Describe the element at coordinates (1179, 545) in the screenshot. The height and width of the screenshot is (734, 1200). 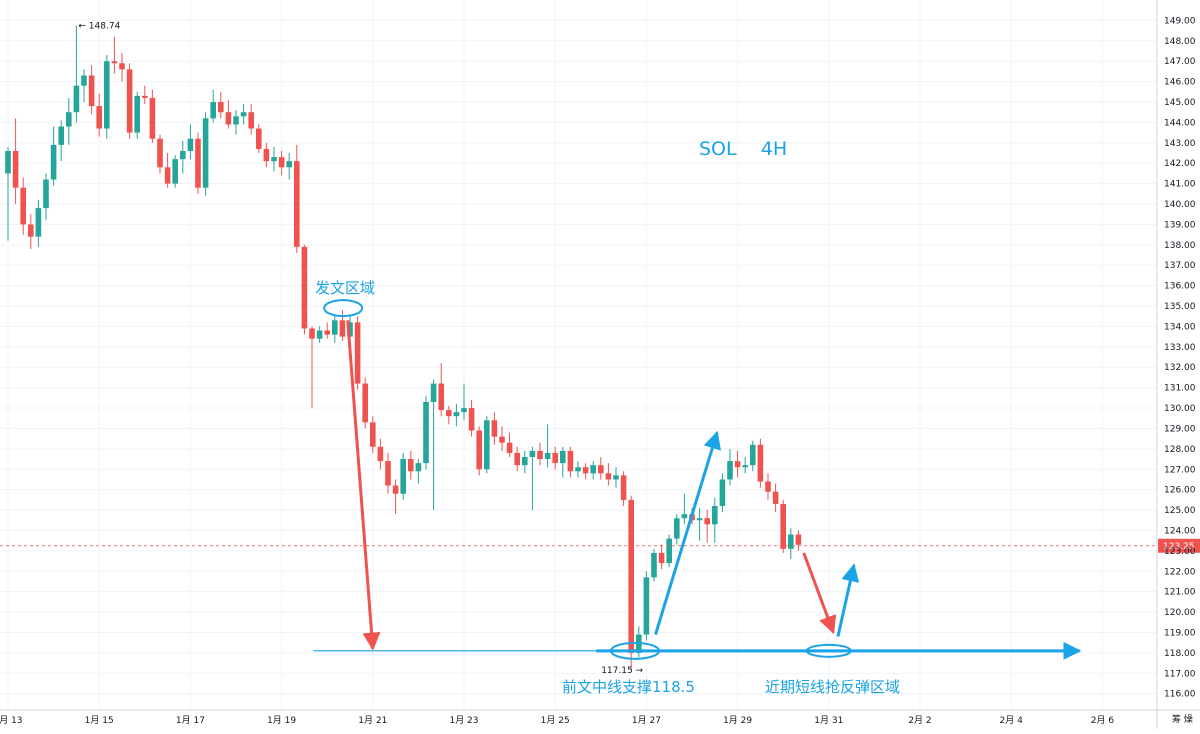
I see `current-price-tag` at that location.